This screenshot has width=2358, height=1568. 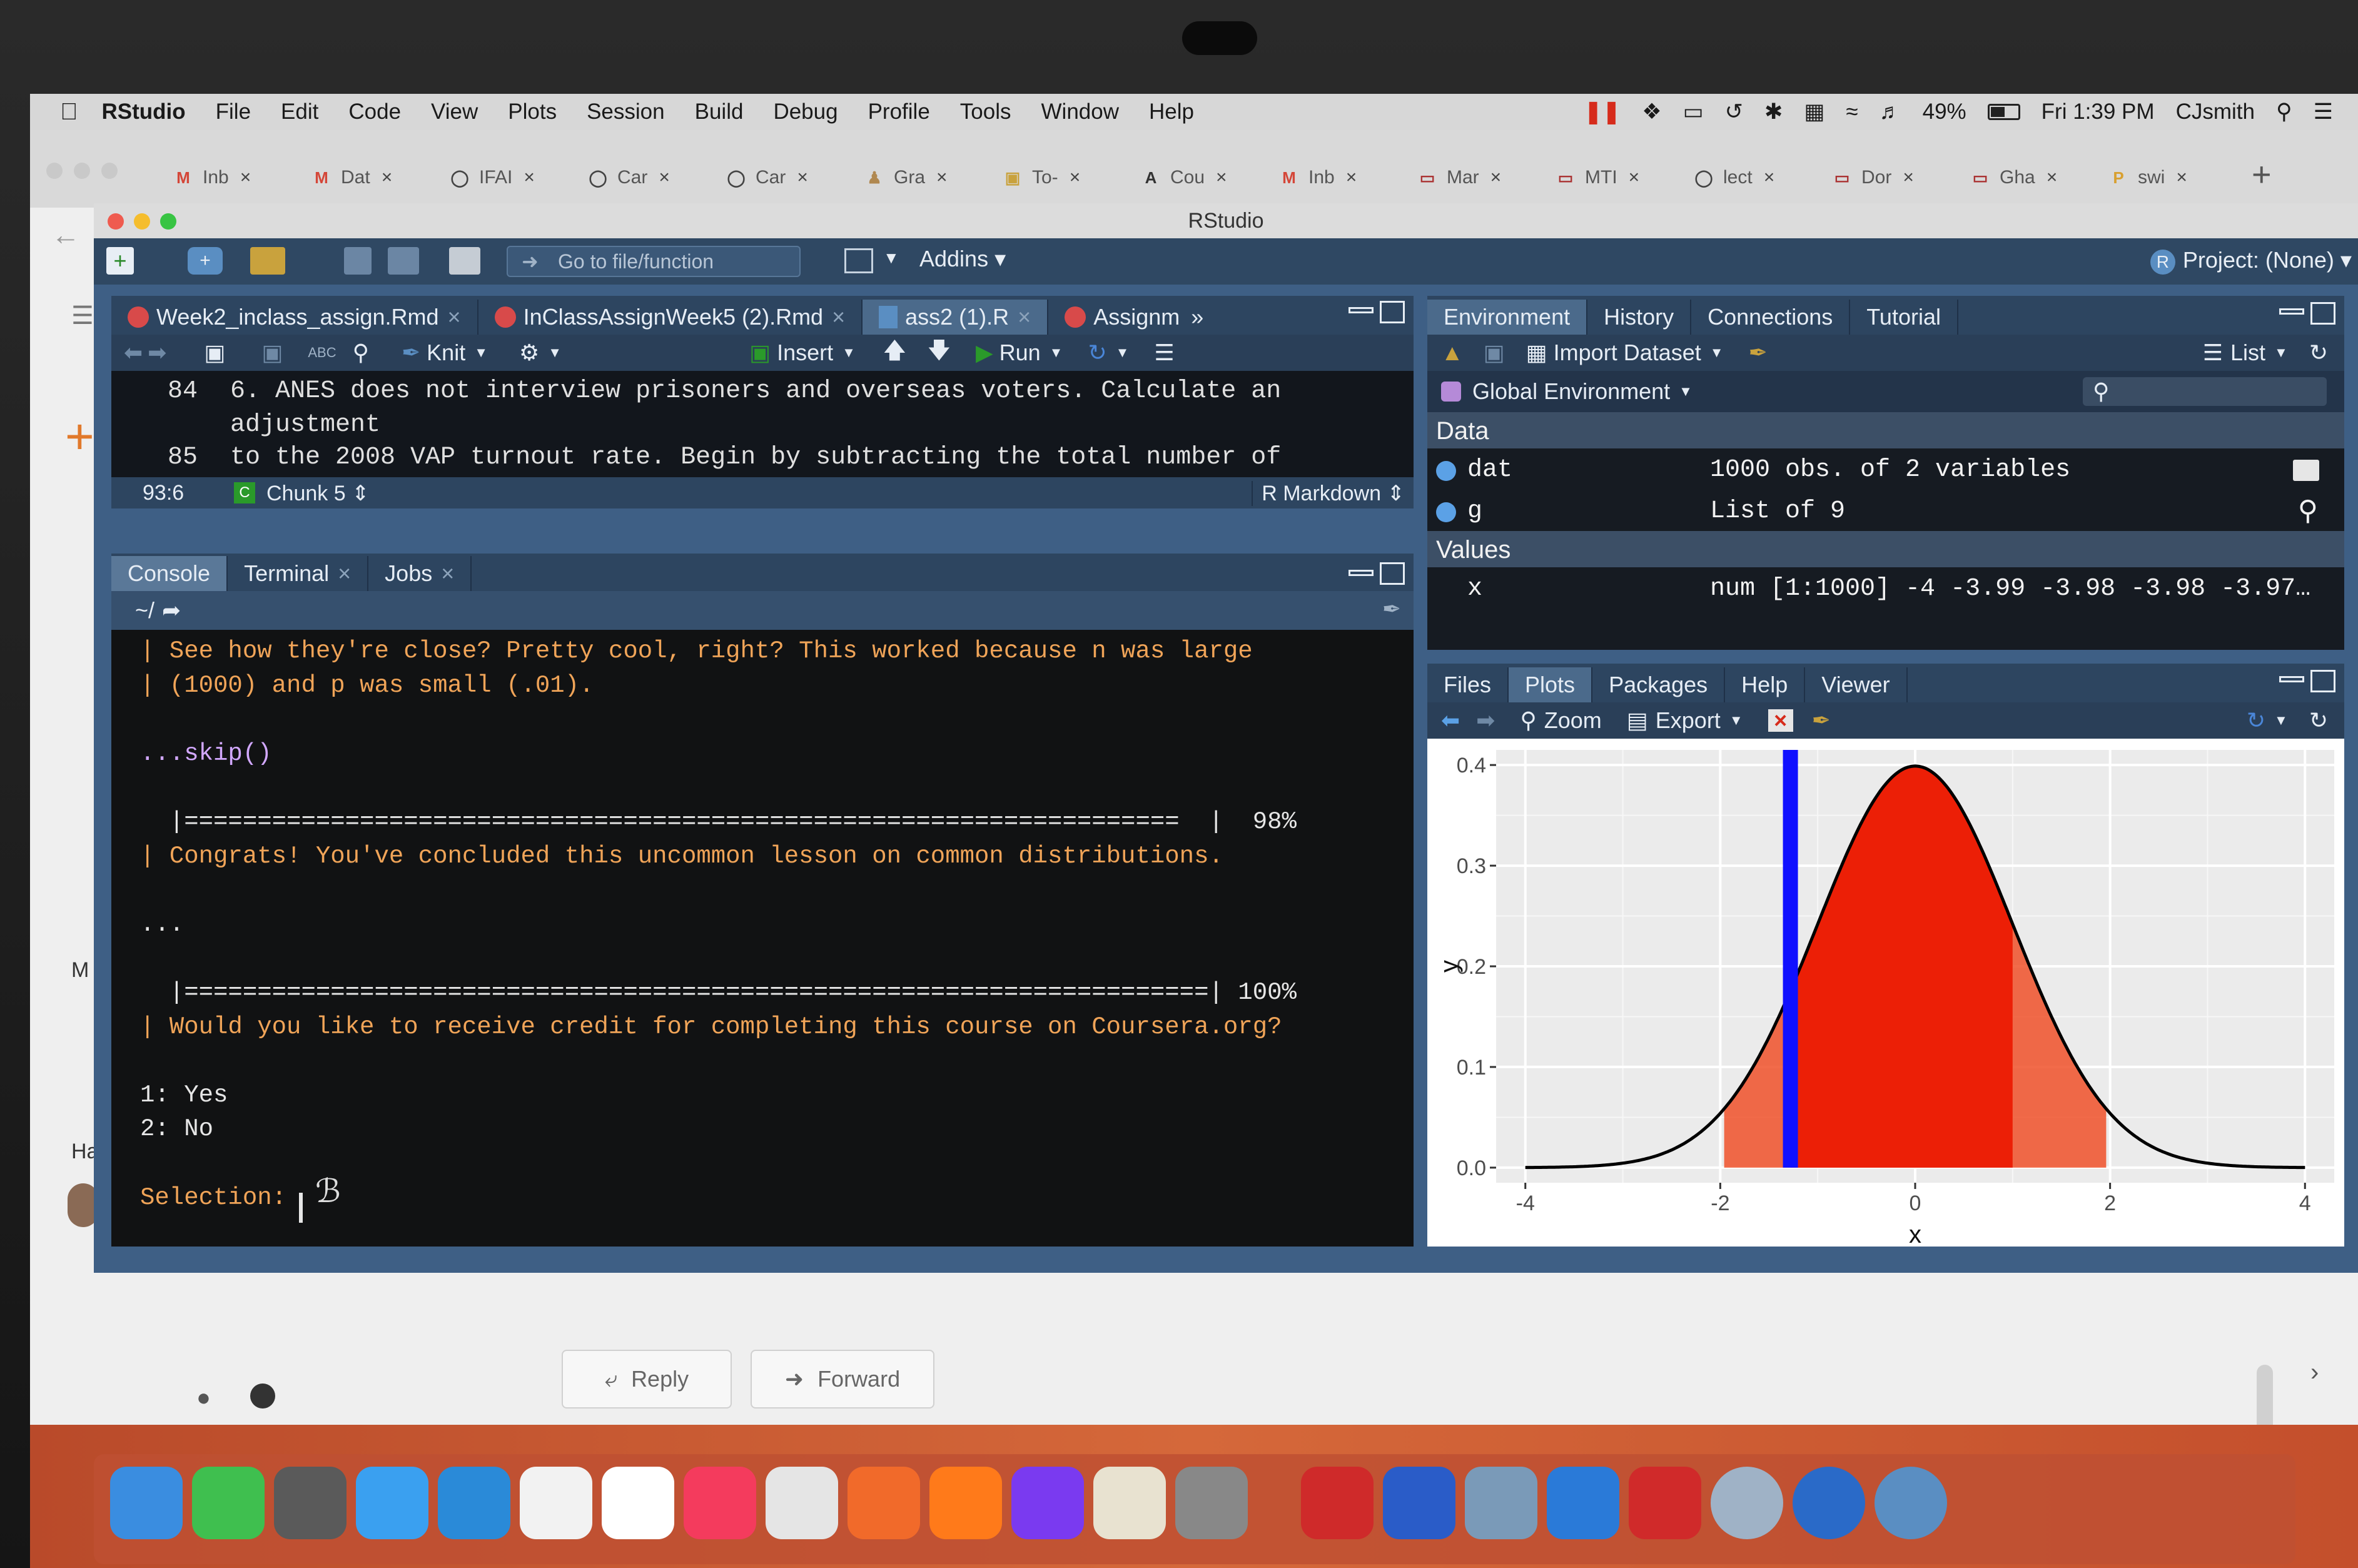 I want to click on project-menu: R Project: (None) ▾, so click(x=2251, y=261).